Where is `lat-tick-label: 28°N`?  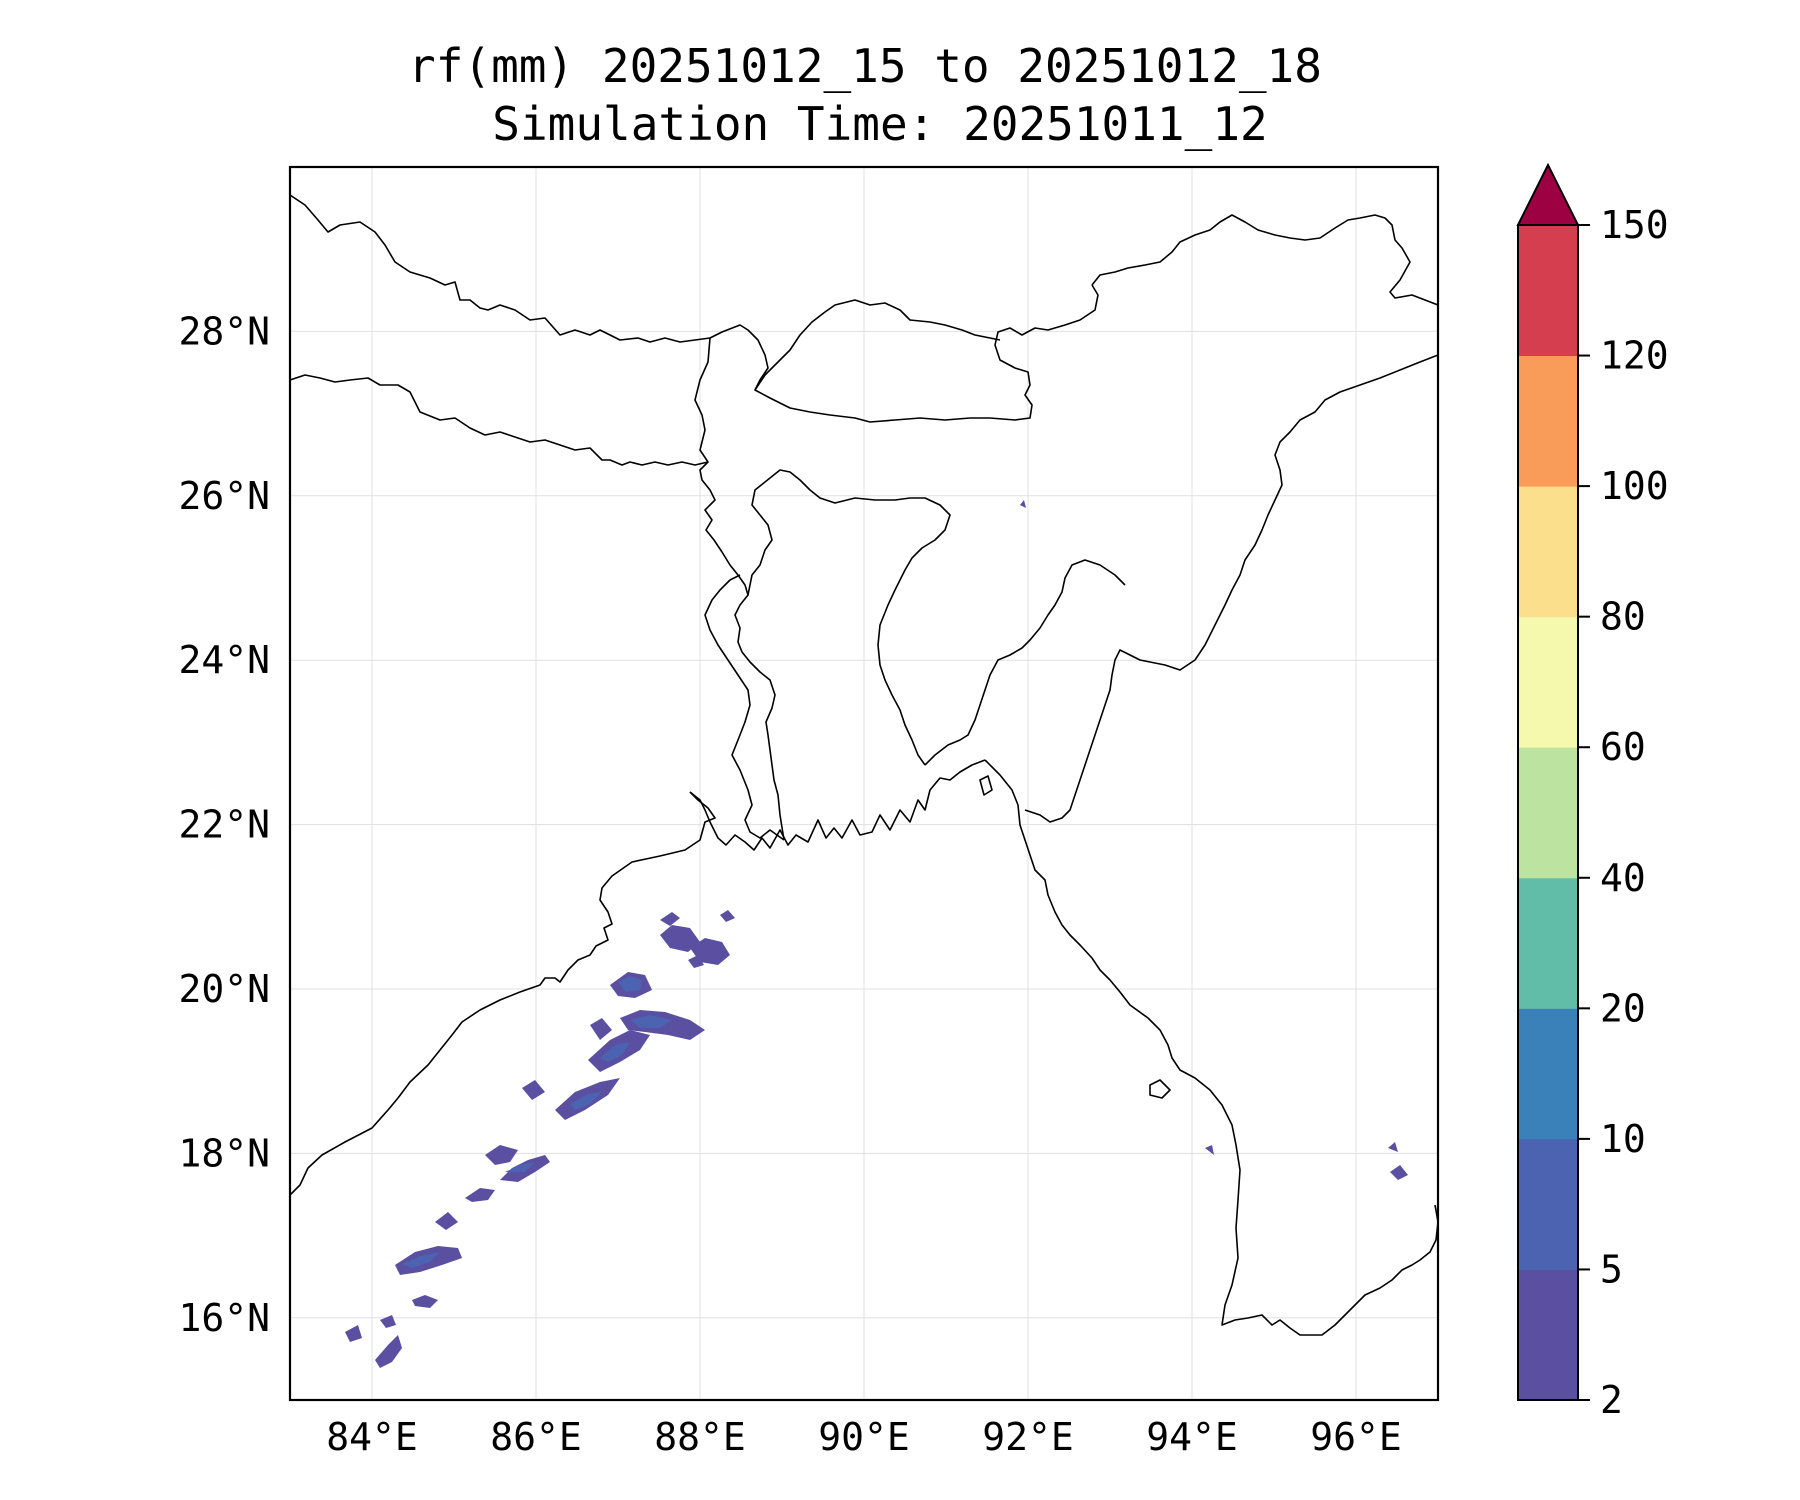 lat-tick-label: 28°N is located at coordinates (224, 331).